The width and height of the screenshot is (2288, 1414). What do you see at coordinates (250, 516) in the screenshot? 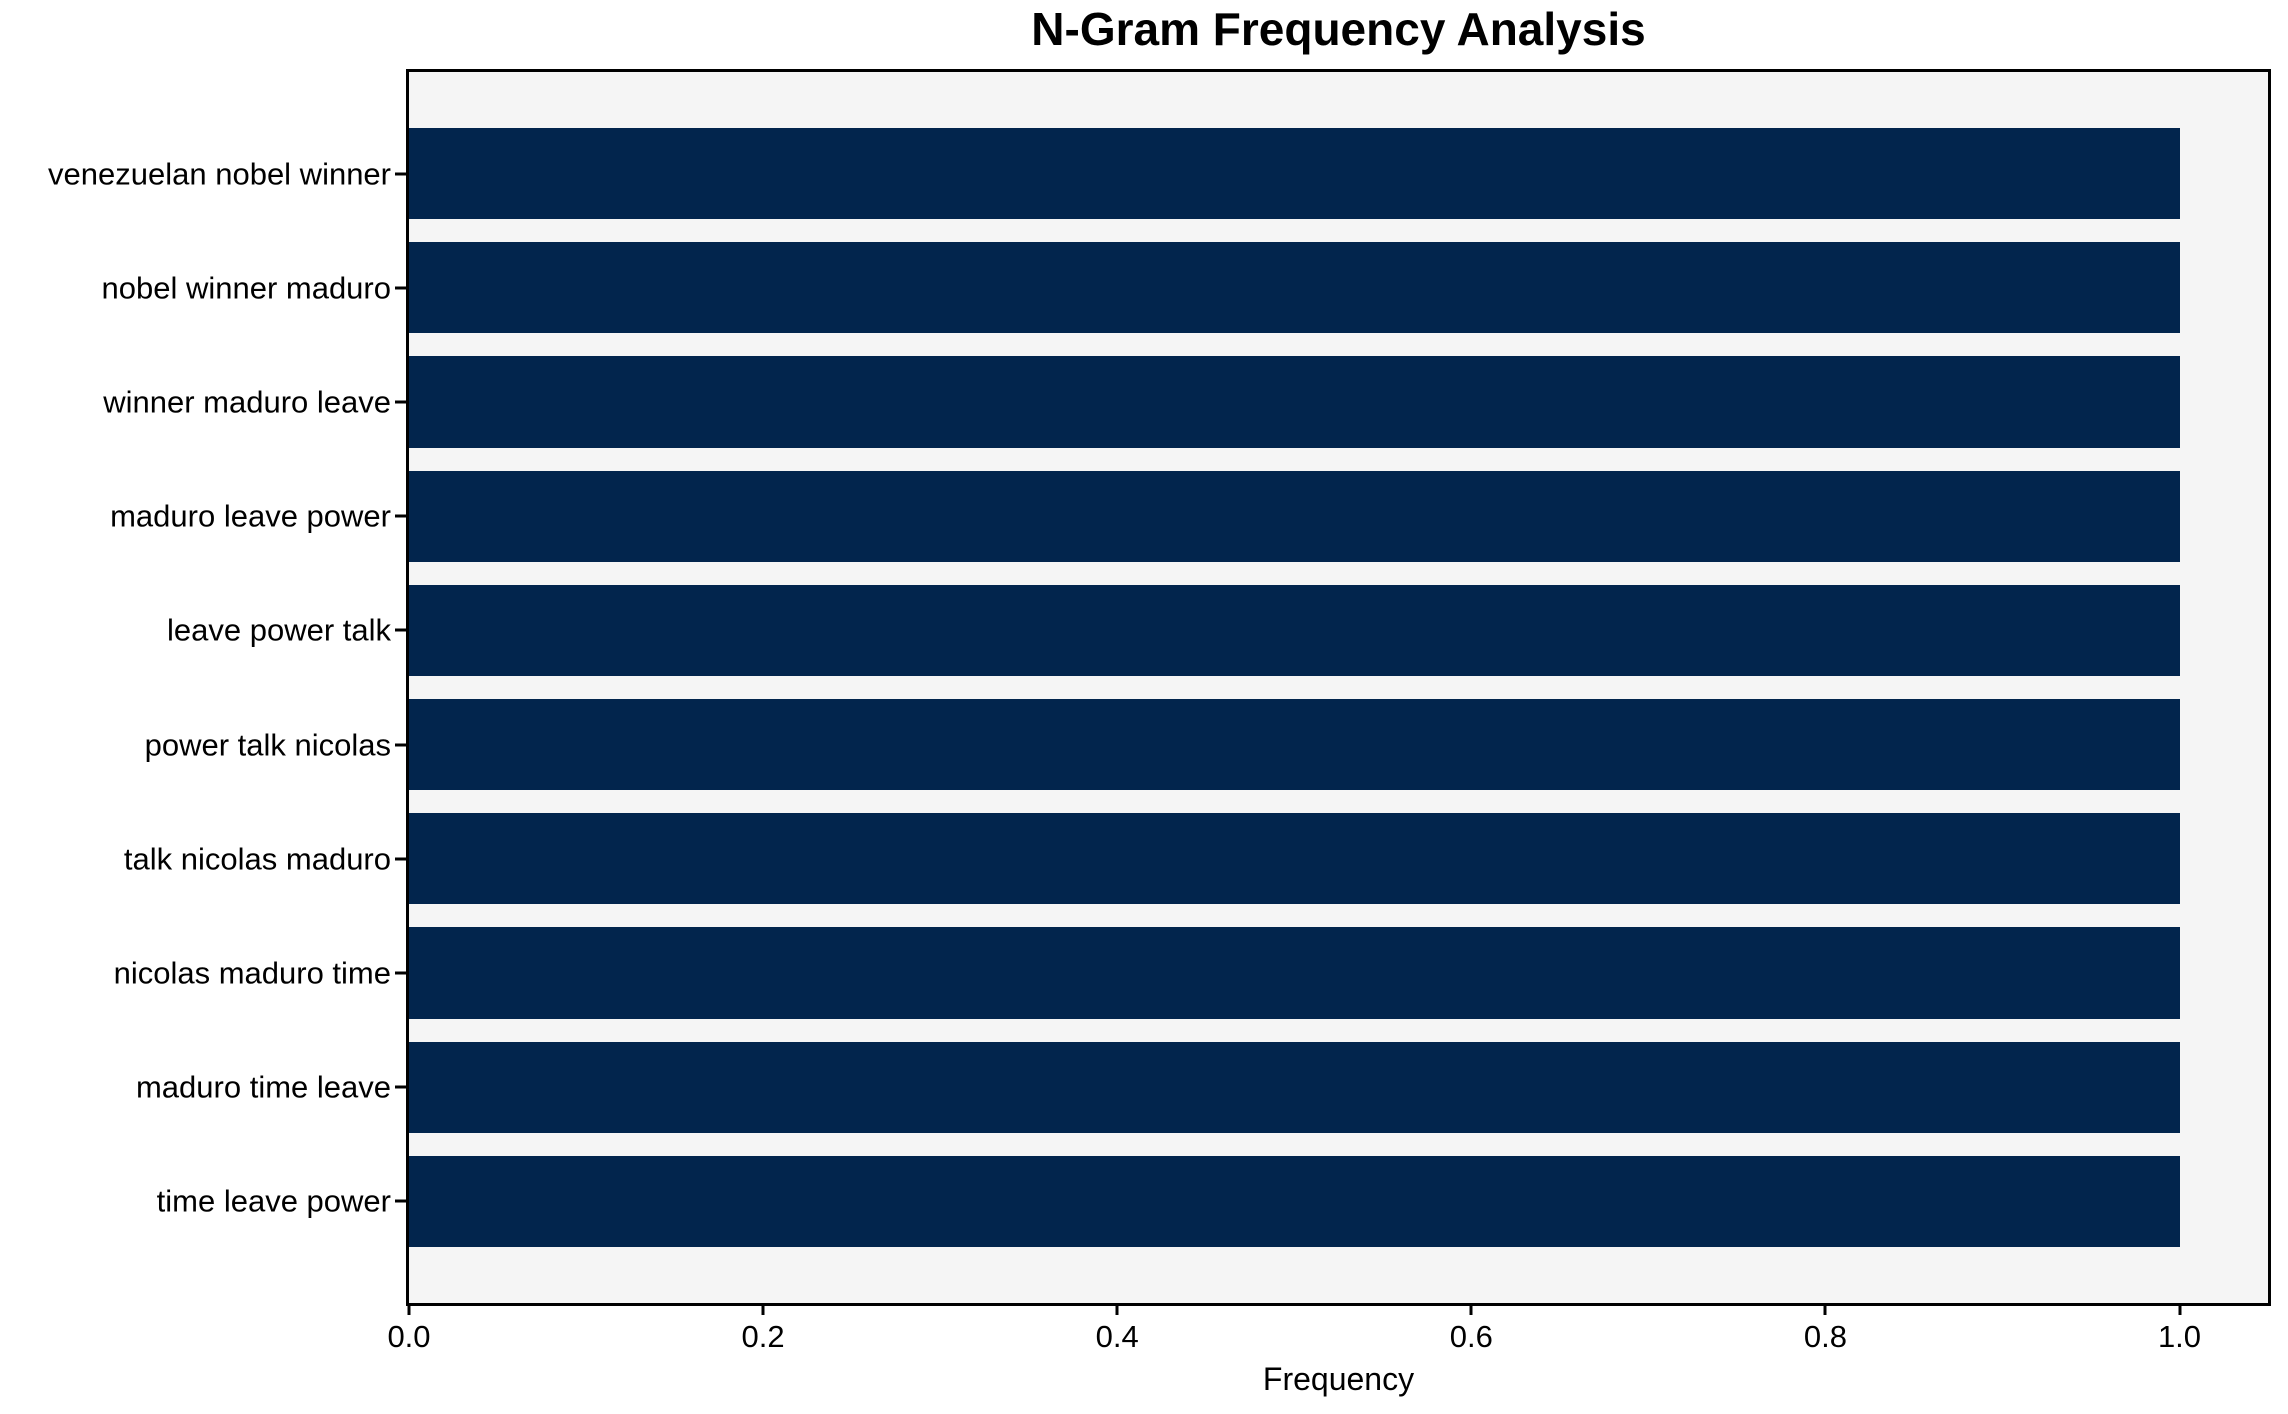
I see `y-tick-label: maduro leave power` at bounding box center [250, 516].